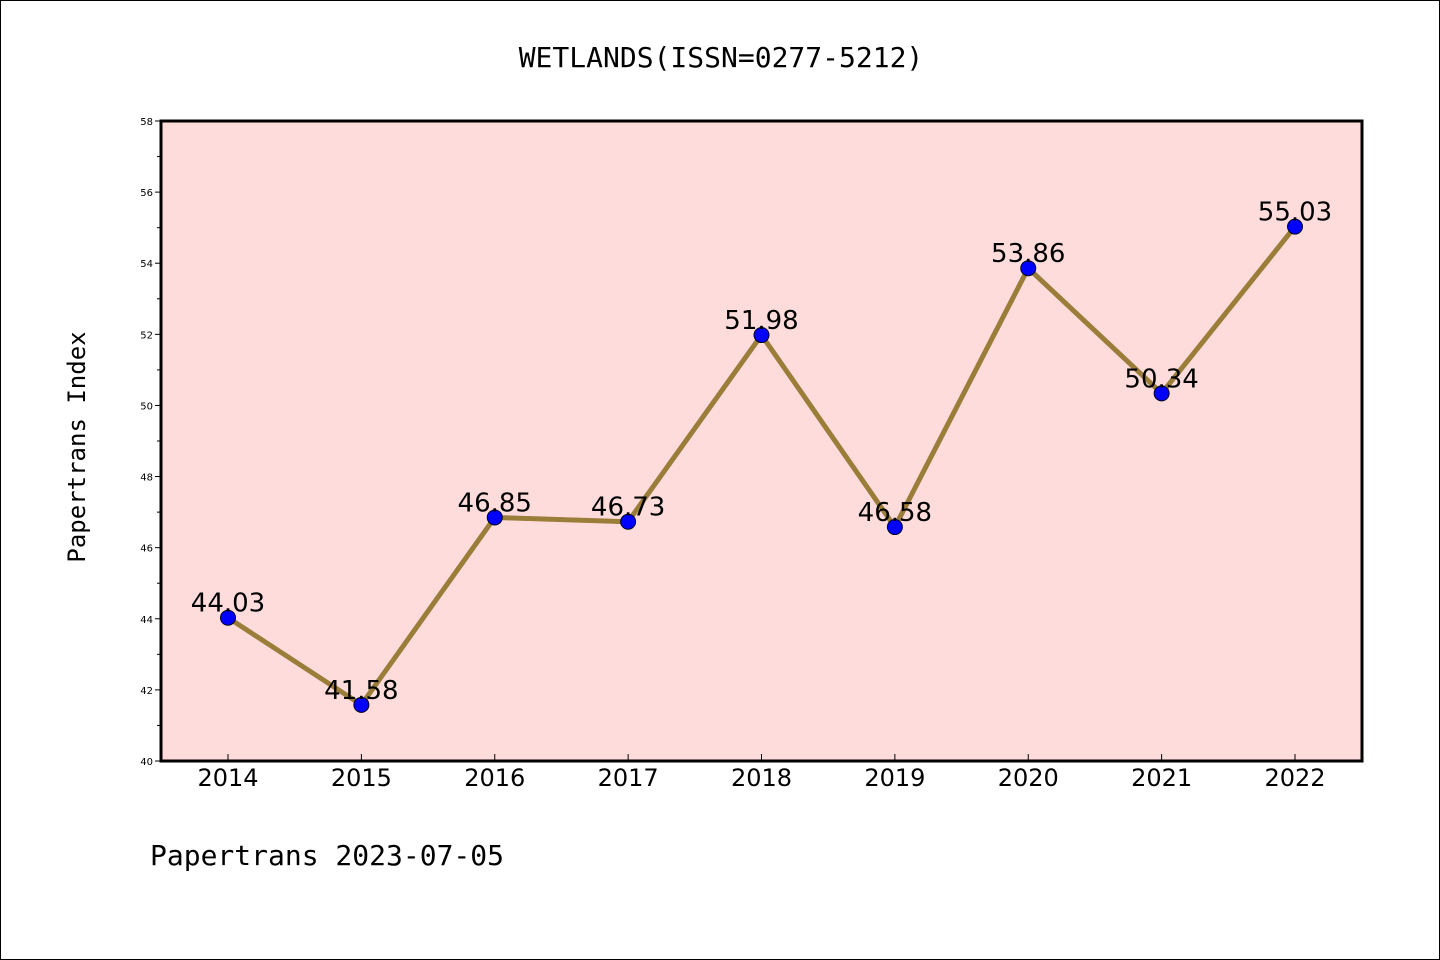  I want to click on chart-title: WETLANDS(ISSN=0277-5212), so click(721, 57).